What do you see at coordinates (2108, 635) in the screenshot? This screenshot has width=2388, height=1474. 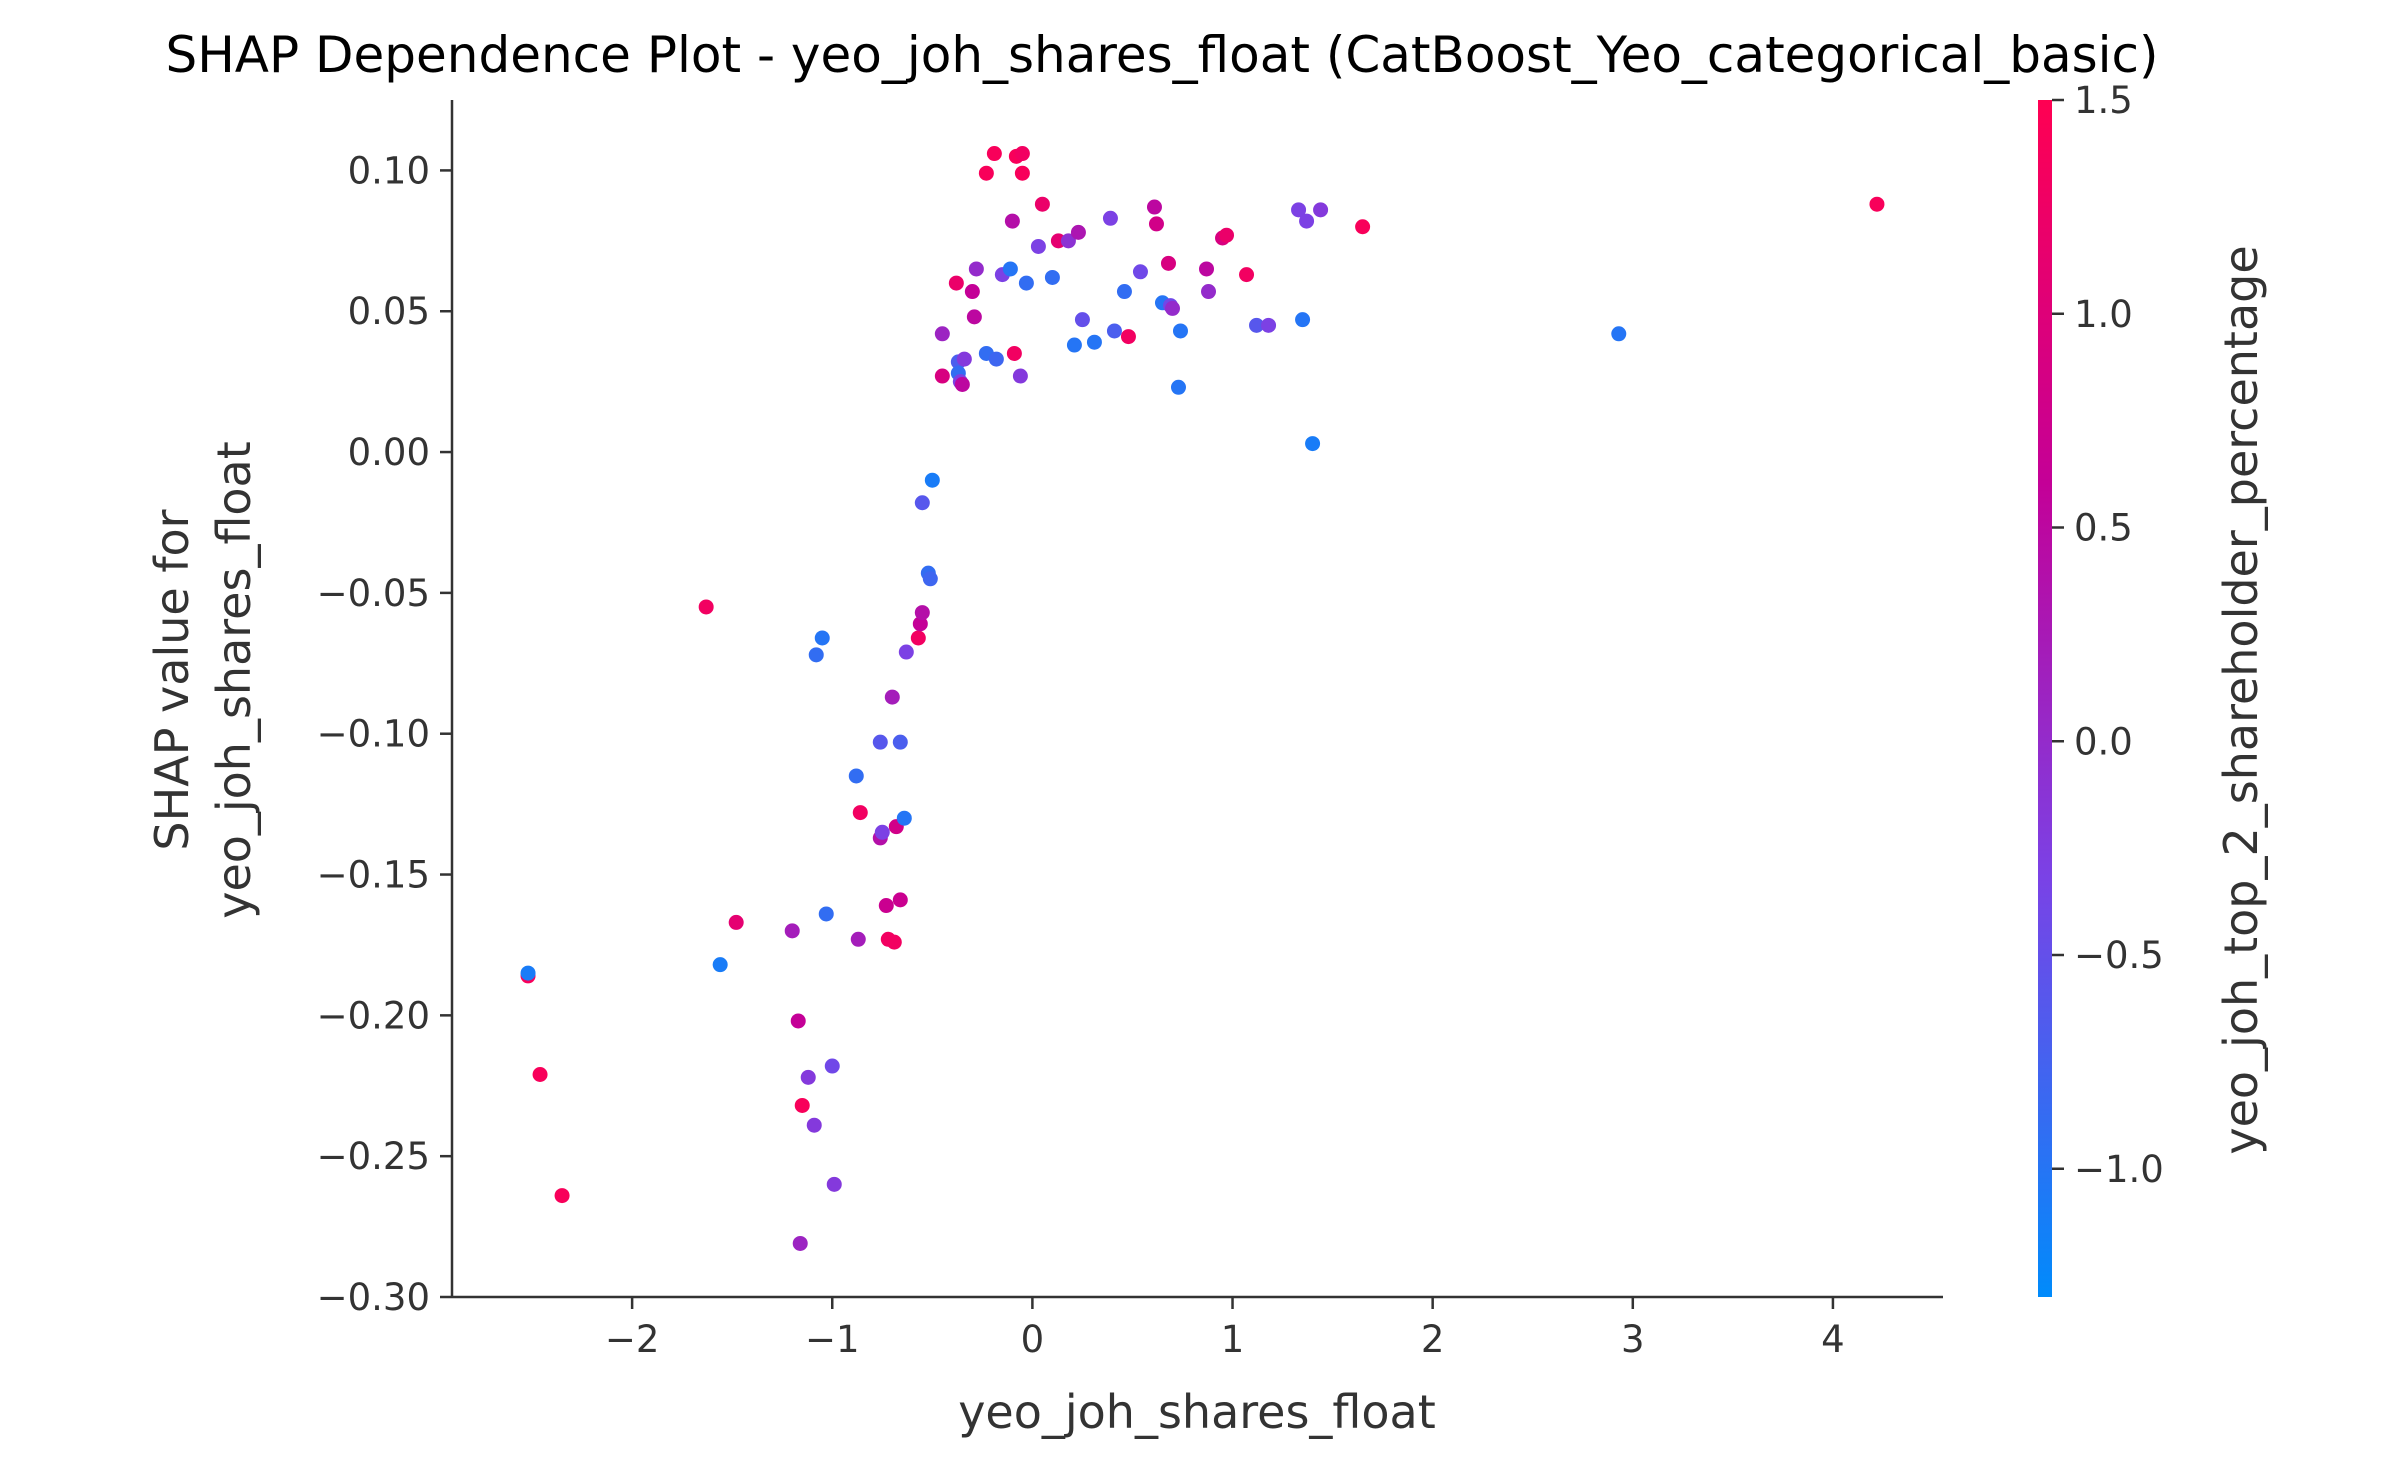 I see `colorbar-ticks: 1.5 1.0 0.5 0.0 −0.5 −1.0` at bounding box center [2108, 635].